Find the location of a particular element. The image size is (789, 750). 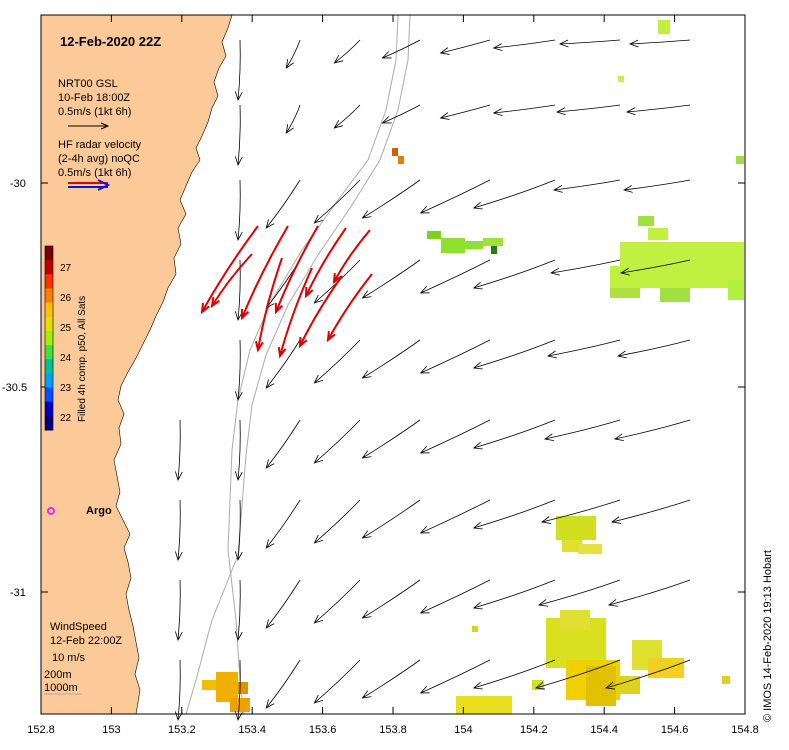

wind-legend-line1: WindSpeed is located at coordinates (78, 627).